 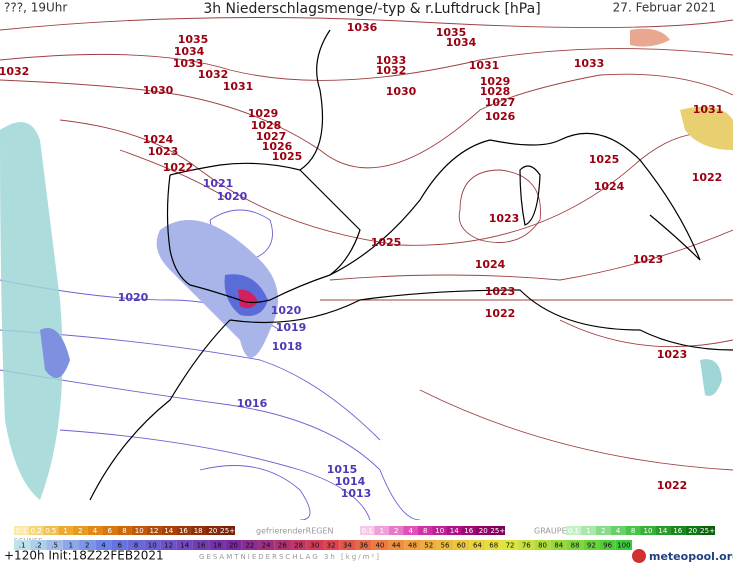 I want to click on legend-label: 0.5, so click(x=50, y=531).